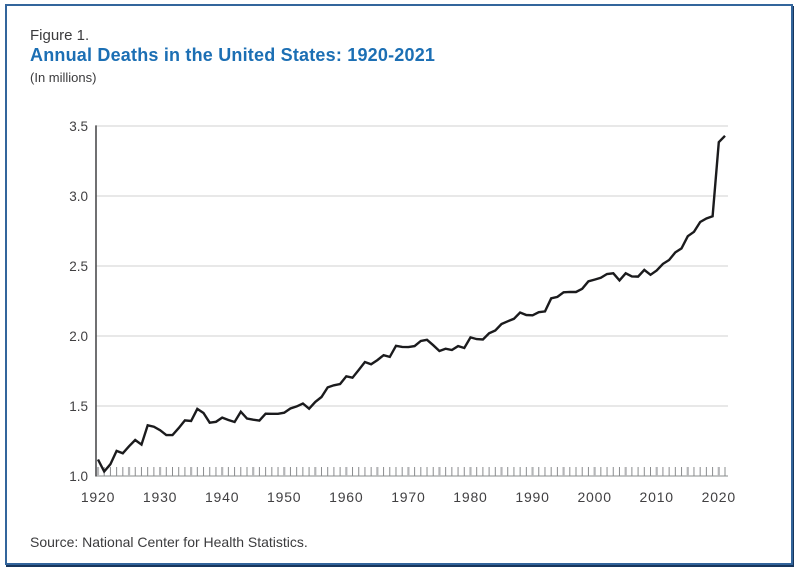 This screenshot has width=800, height=574. Describe the element at coordinates (657, 497) in the screenshot. I see `x-axis-tick-label: 2010` at that location.